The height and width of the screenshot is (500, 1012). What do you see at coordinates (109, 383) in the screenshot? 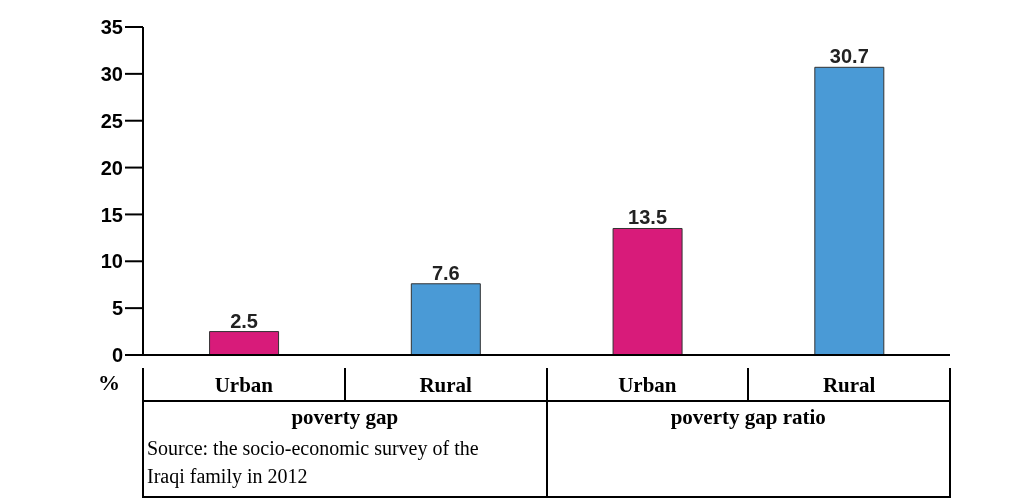
I see `y-axis-title: %` at bounding box center [109, 383].